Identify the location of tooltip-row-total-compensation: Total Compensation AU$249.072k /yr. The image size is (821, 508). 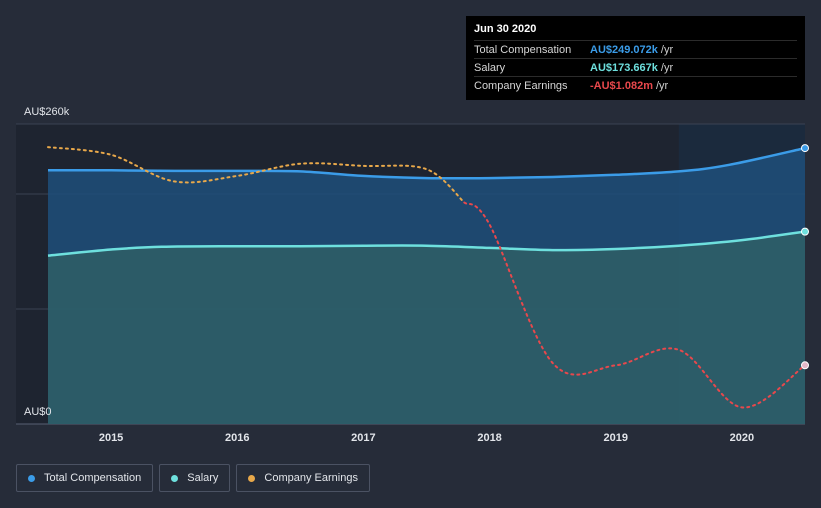
(635, 49).